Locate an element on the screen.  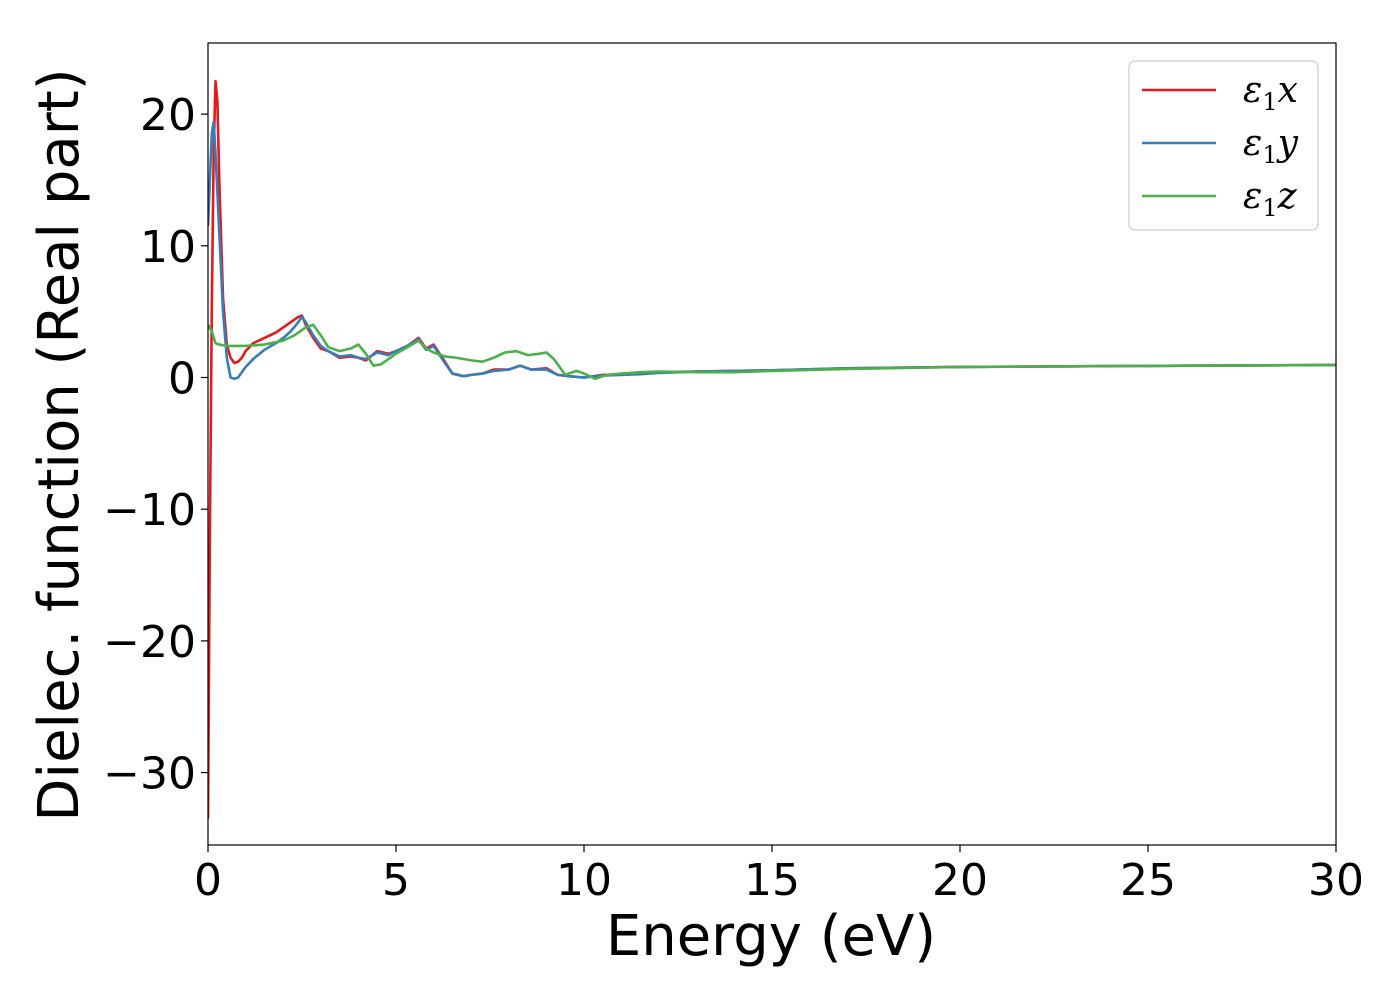
legend-label-y: ε1y is located at coordinates (1271, 146).